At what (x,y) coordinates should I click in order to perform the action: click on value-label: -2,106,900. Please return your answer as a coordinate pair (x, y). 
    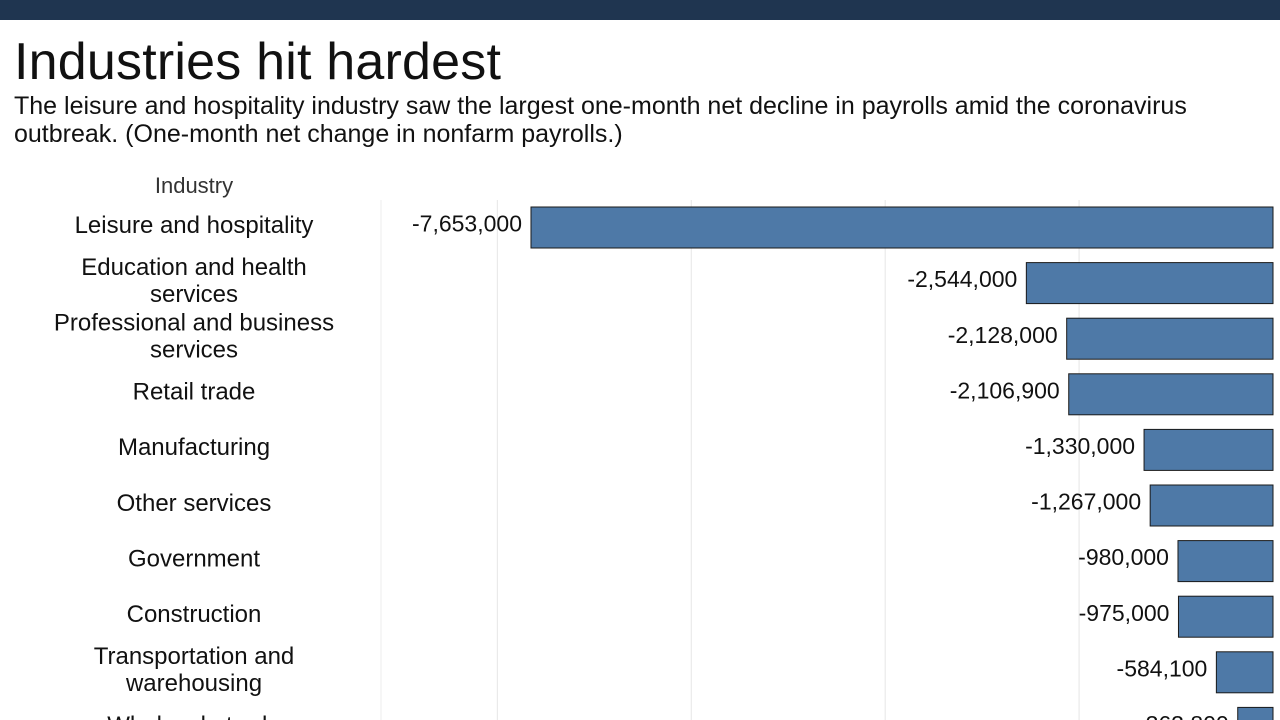
    Looking at the image, I should click on (1005, 390).